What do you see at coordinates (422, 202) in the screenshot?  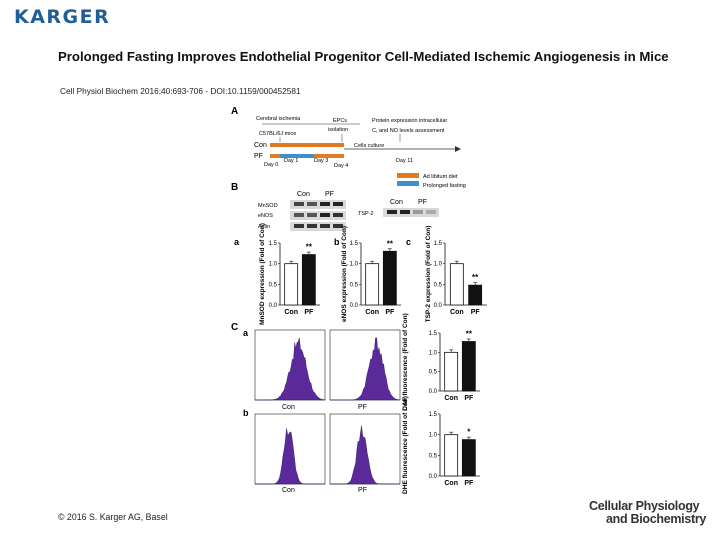 I see `western-tsp2-pf: PF` at bounding box center [422, 202].